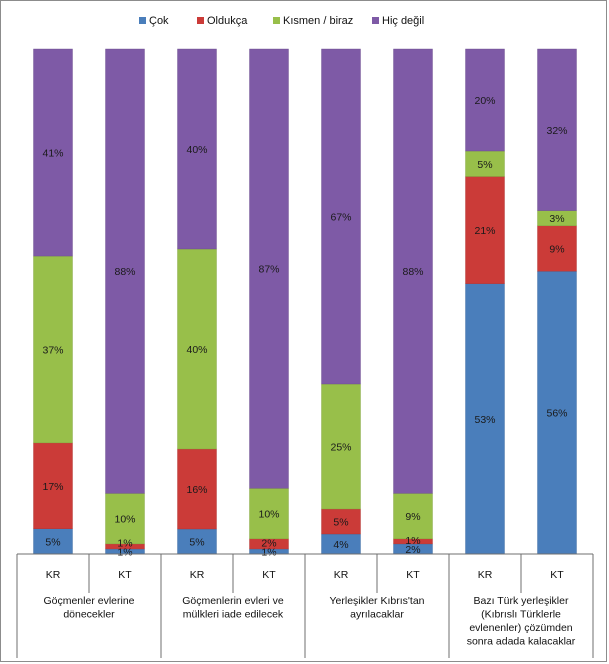  I want to click on bar-2-label-2: 40%, so click(196, 350).